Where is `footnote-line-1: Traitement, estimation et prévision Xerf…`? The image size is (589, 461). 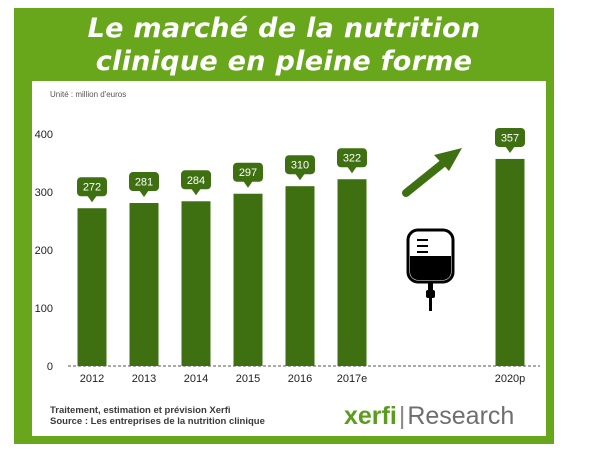 footnote-line-1: Traitement, estimation et prévision Xerf… is located at coordinates (140, 410).